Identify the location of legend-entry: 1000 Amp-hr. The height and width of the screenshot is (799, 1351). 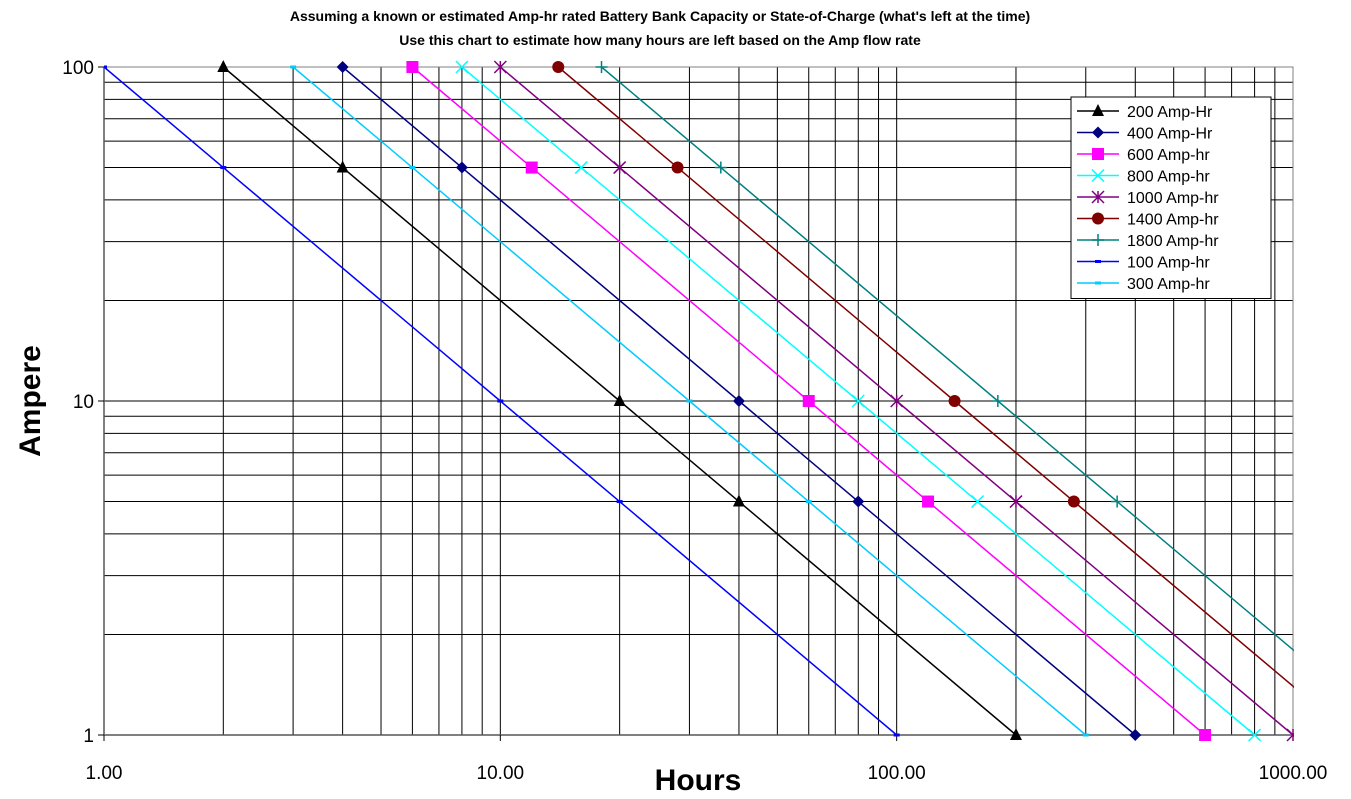
(1148, 198).